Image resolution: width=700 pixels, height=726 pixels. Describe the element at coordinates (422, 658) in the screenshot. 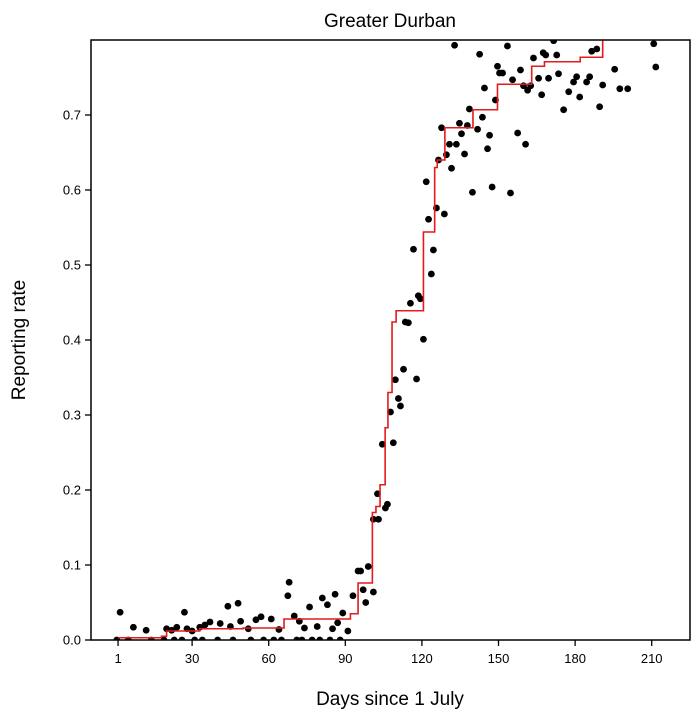

I see `x-tick-label: 120` at that location.